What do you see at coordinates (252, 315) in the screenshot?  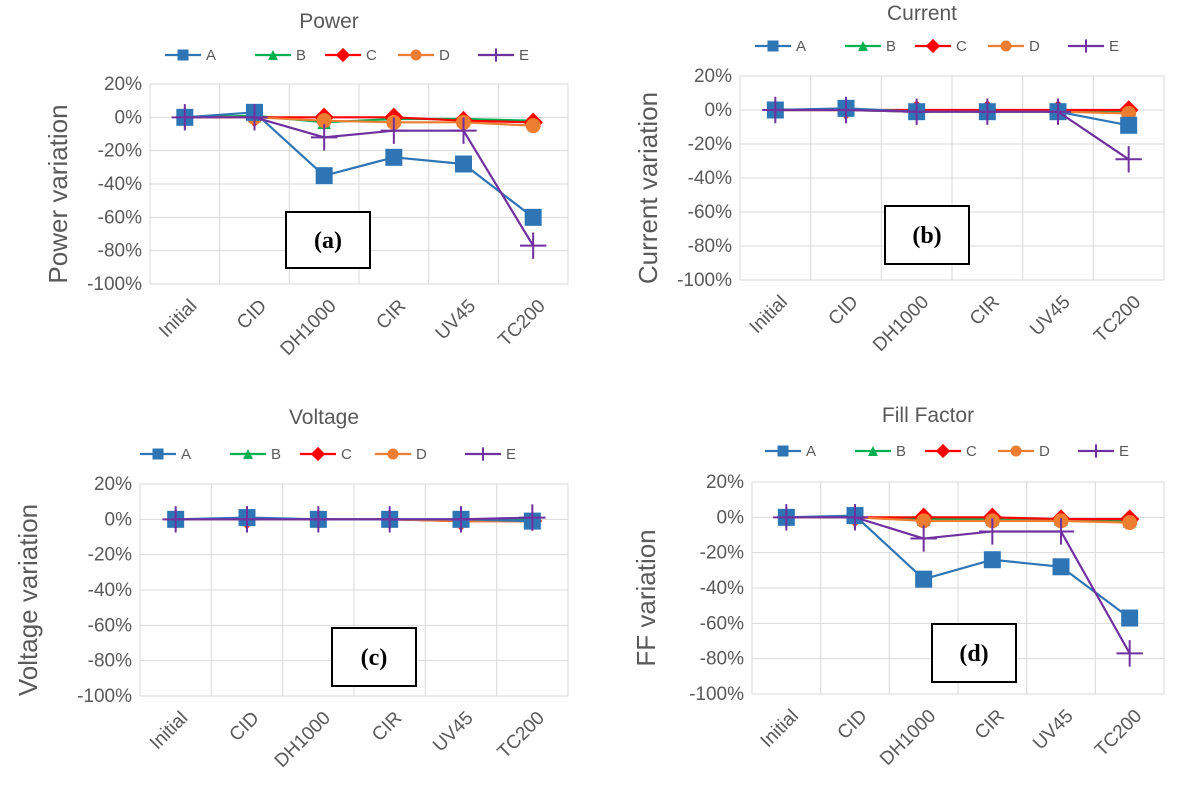 I see `x-tick-label: CID` at bounding box center [252, 315].